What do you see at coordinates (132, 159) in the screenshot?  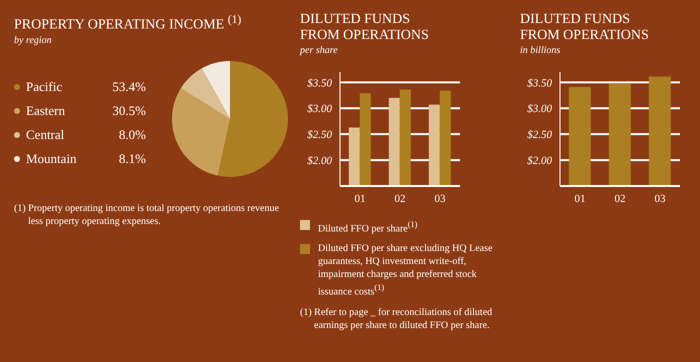 I see `data-label: 8.1%` at bounding box center [132, 159].